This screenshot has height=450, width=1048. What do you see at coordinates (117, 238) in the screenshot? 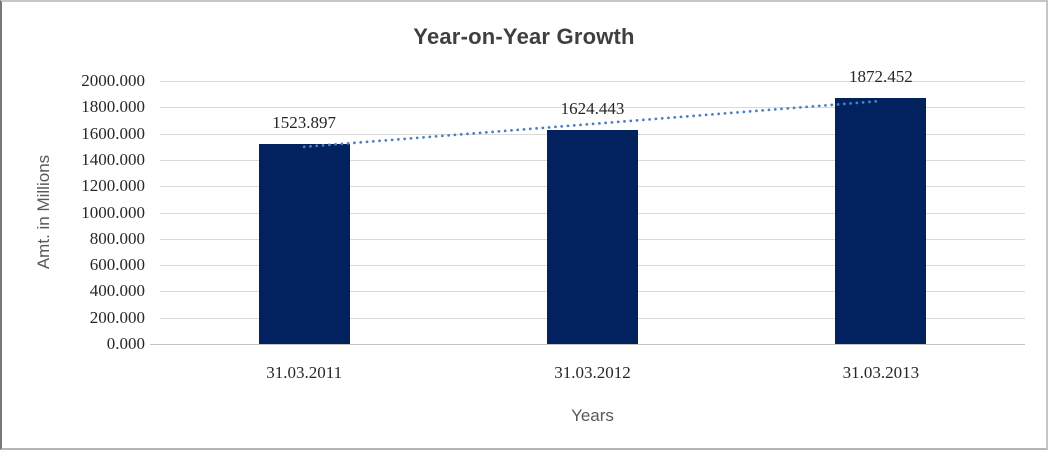
I see `y-tick-label: 800.000` at bounding box center [117, 238].